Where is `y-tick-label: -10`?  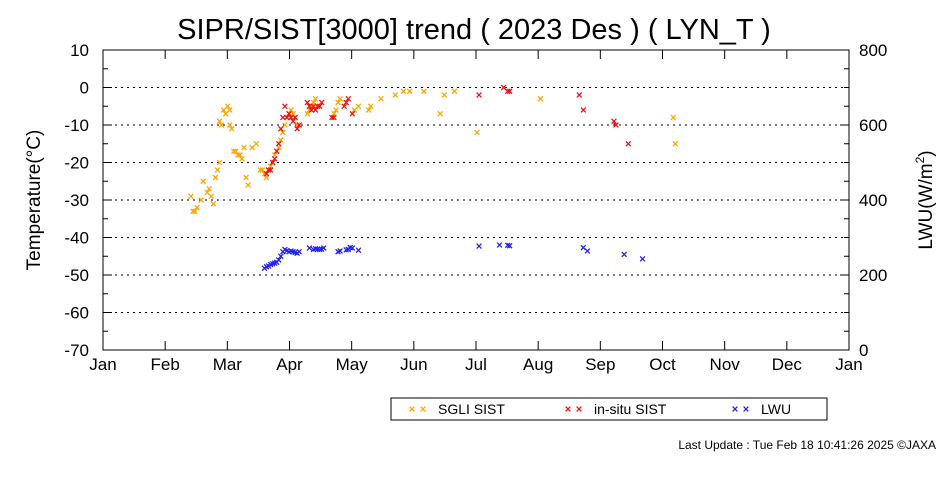 y-tick-label: -10 is located at coordinates (76, 125).